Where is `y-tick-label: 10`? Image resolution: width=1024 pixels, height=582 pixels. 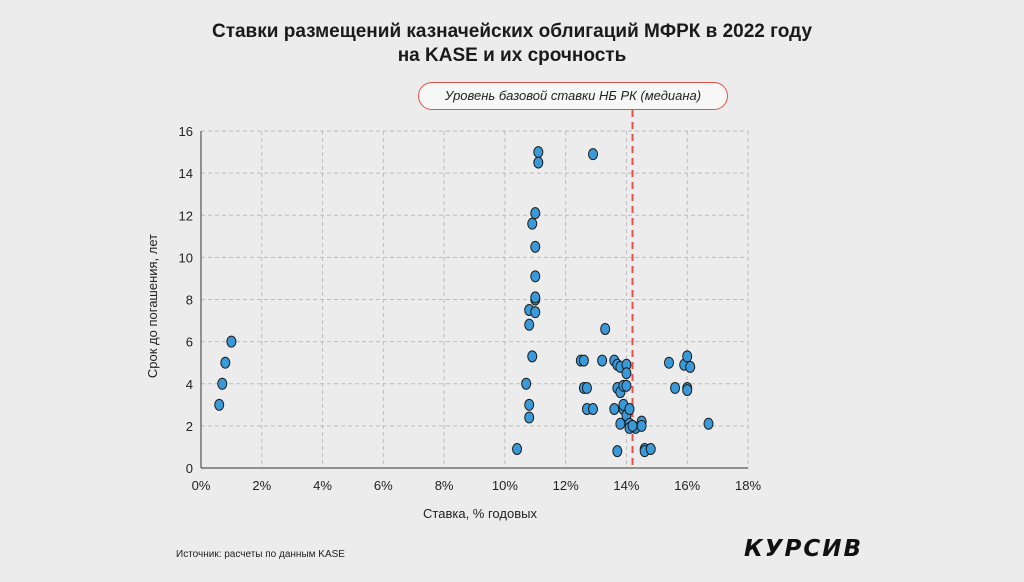
y-tick-label: 10 is located at coordinates (186, 257).